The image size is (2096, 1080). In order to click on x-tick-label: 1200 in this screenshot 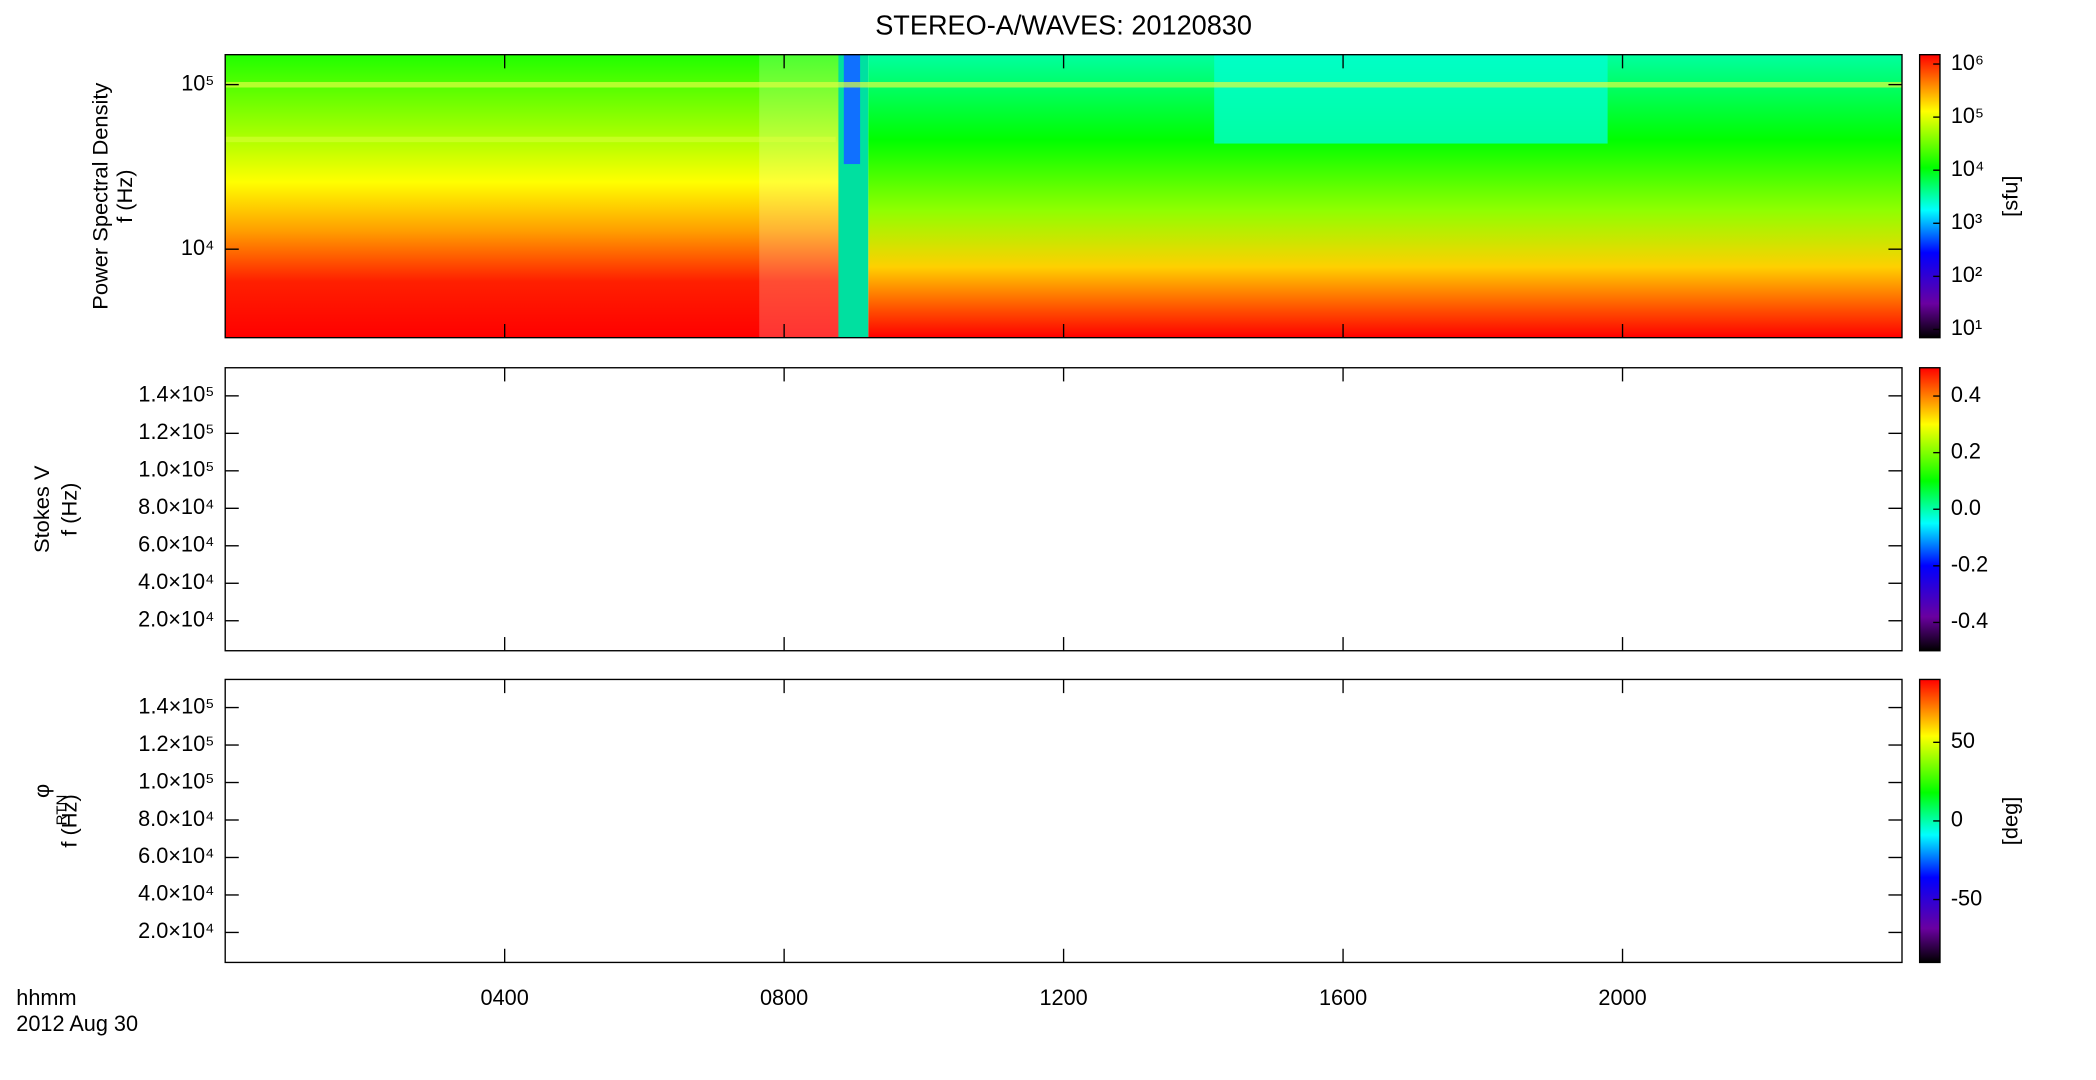, I will do `click(1063, 997)`.